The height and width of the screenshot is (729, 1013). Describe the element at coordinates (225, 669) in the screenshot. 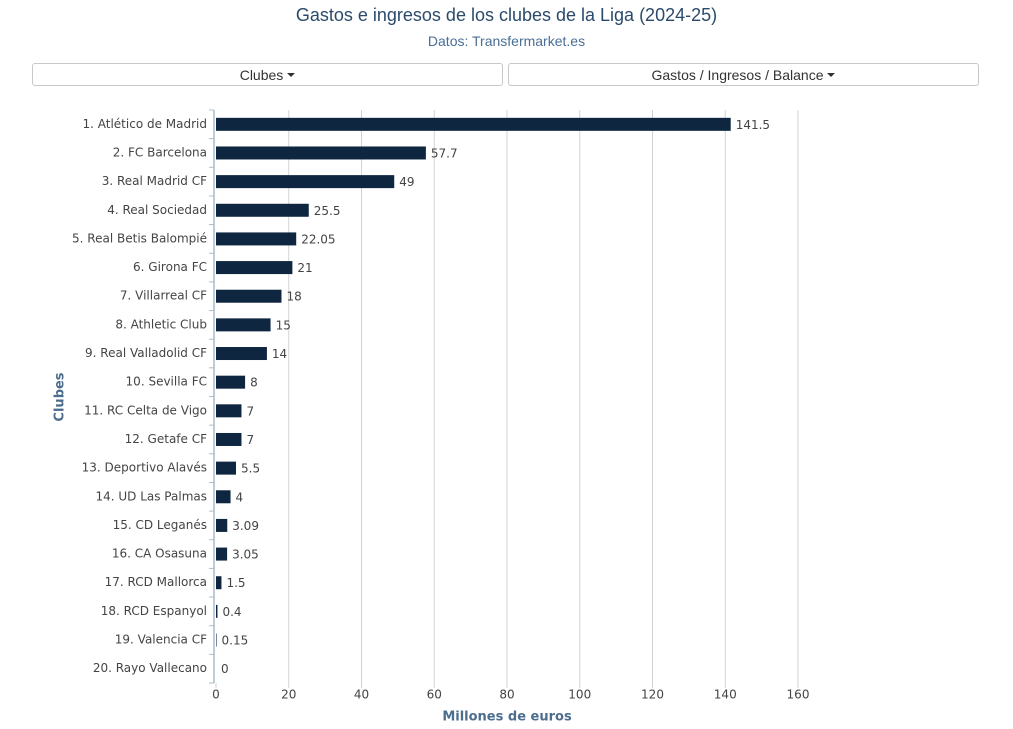

I see `value-label: 0` at that location.